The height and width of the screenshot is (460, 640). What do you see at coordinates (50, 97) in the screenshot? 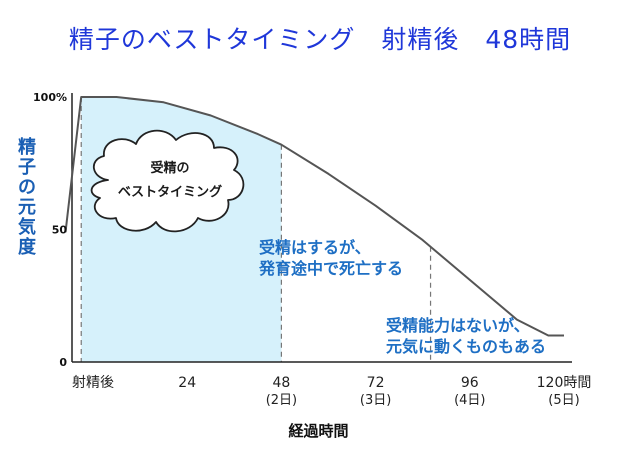
I see `y-tick-label: 100%` at bounding box center [50, 97].